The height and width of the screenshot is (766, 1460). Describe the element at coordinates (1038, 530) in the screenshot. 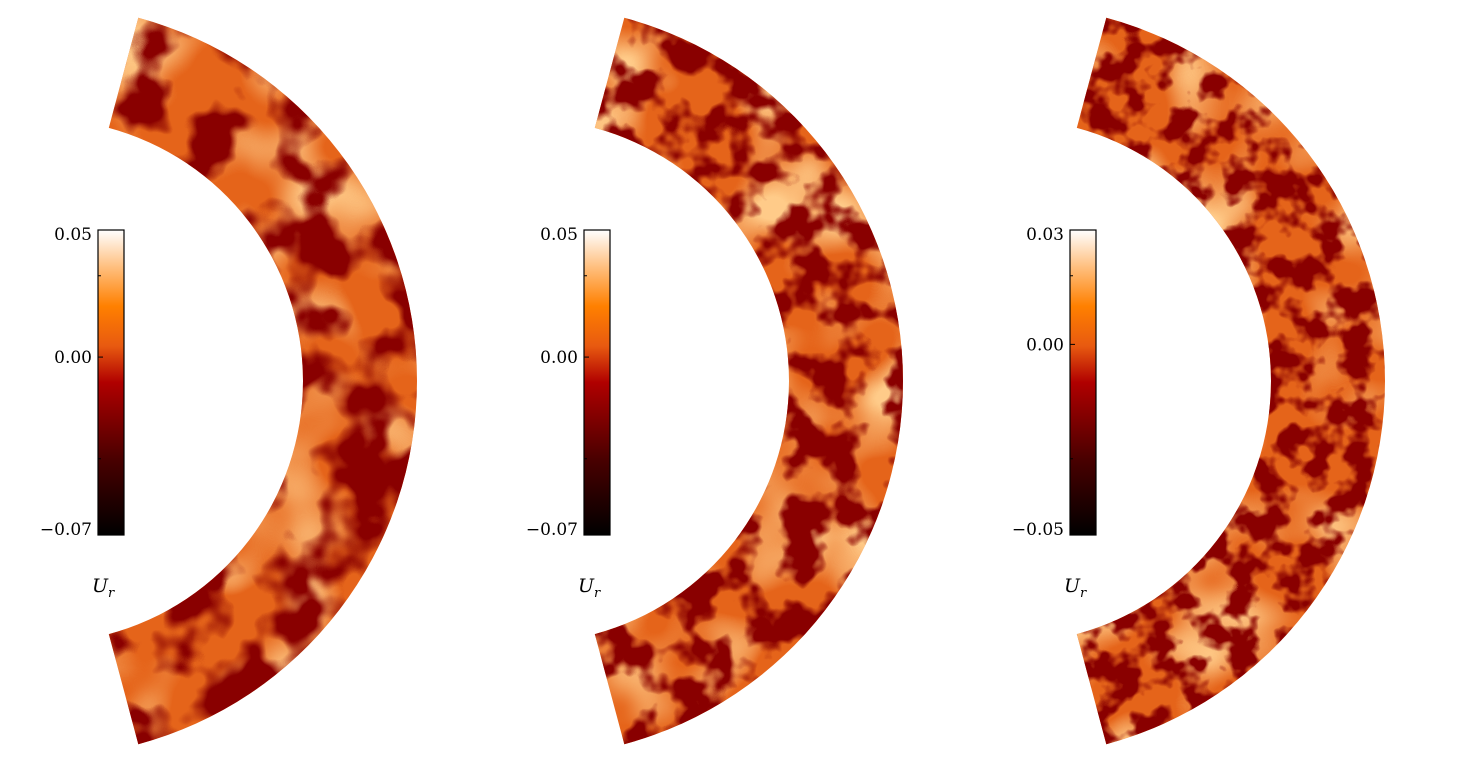

I see `colorbar-tick-label: −0.05` at that location.